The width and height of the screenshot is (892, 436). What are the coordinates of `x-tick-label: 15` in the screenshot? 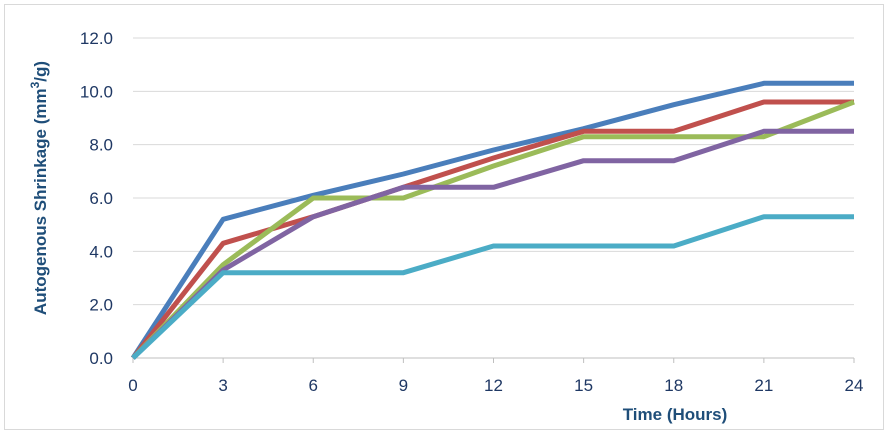 It's located at (583, 385).